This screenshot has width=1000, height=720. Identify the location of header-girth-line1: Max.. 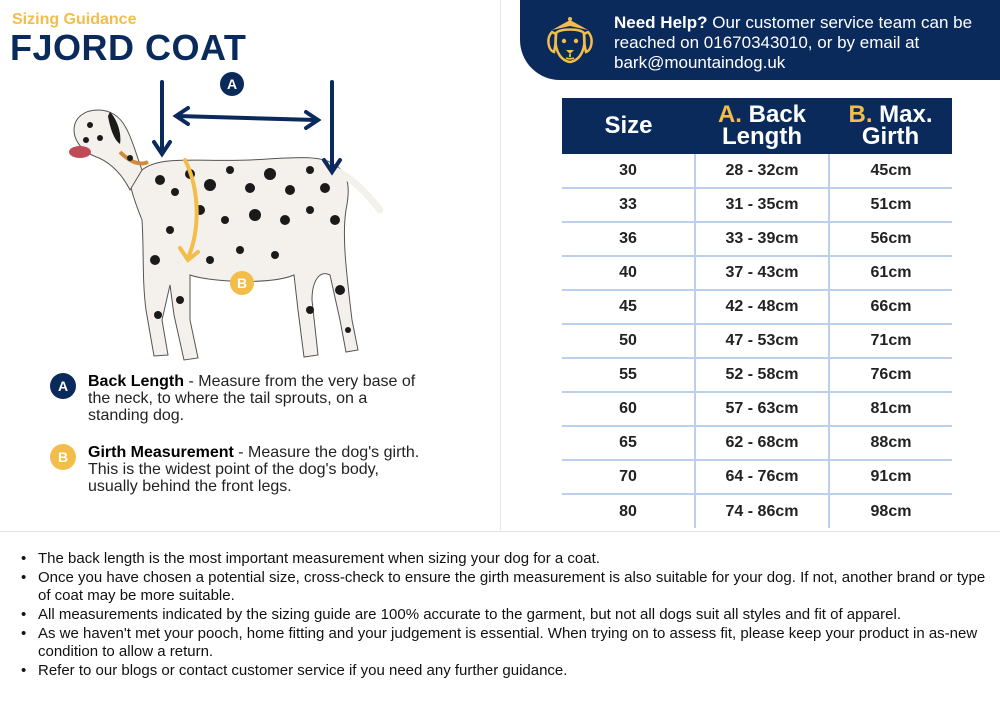
(906, 114).